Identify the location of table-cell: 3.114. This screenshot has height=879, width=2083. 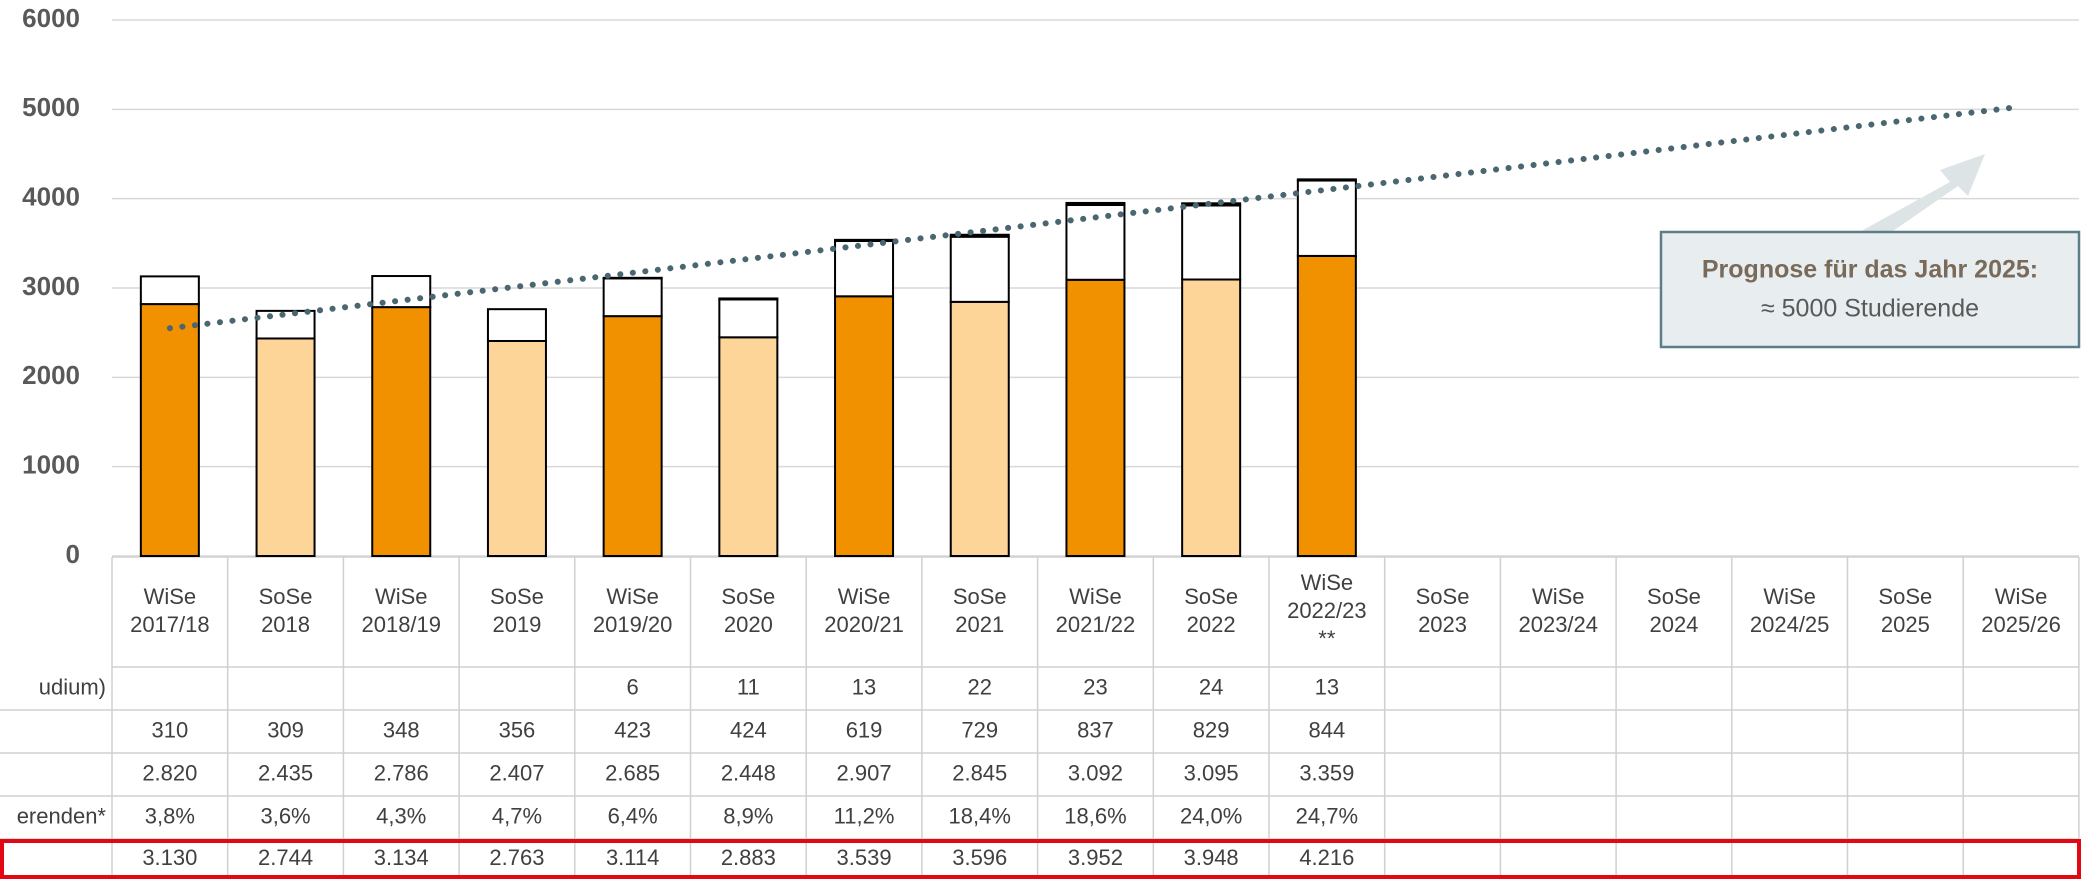
(632, 857).